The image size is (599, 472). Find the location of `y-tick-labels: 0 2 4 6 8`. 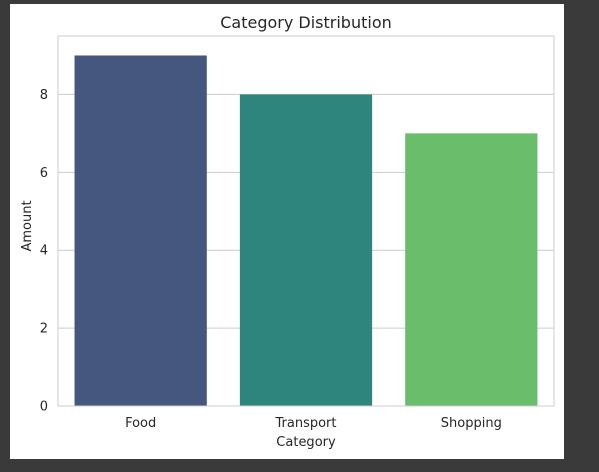

y-tick-labels: 0 2 4 6 8 is located at coordinates (44, 251).